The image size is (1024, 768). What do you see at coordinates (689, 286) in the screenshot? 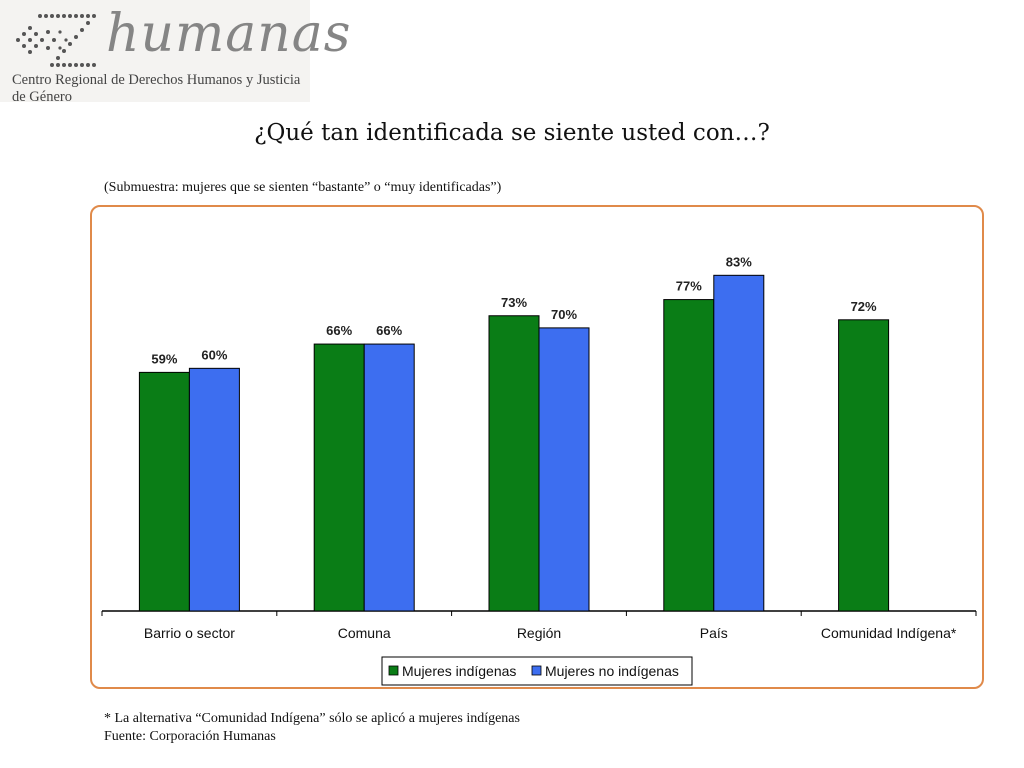
I see `data-label: 77%` at bounding box center [689, 286].